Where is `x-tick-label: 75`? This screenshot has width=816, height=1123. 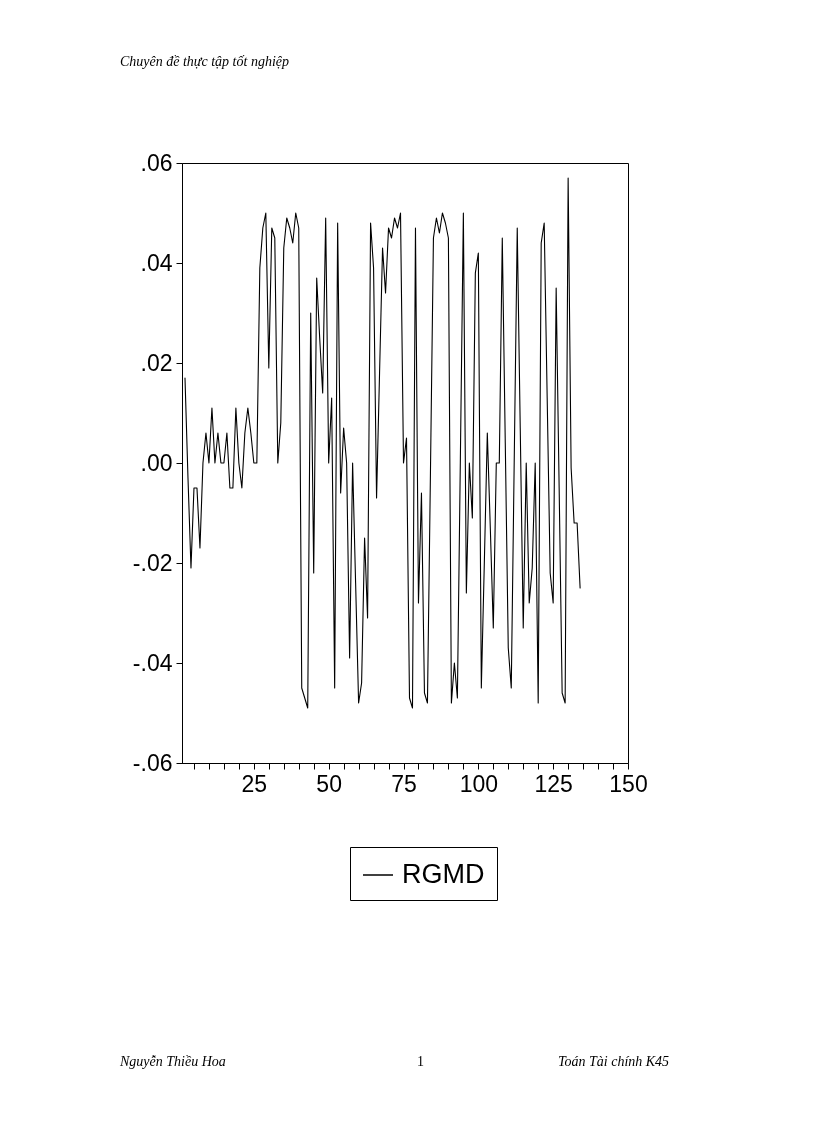
x-tick-label: 75 is located at coordinates (404, 783).